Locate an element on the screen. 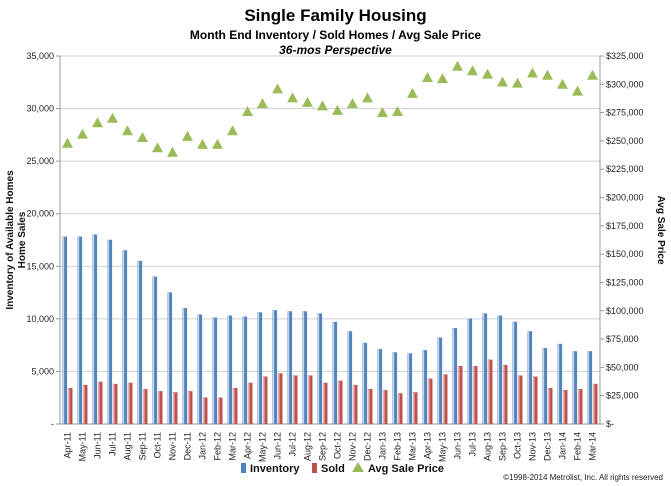 The height and width of the screenshot is (486, 671). x-tick-label: Sep-12 is located at coordinates (323, 446).